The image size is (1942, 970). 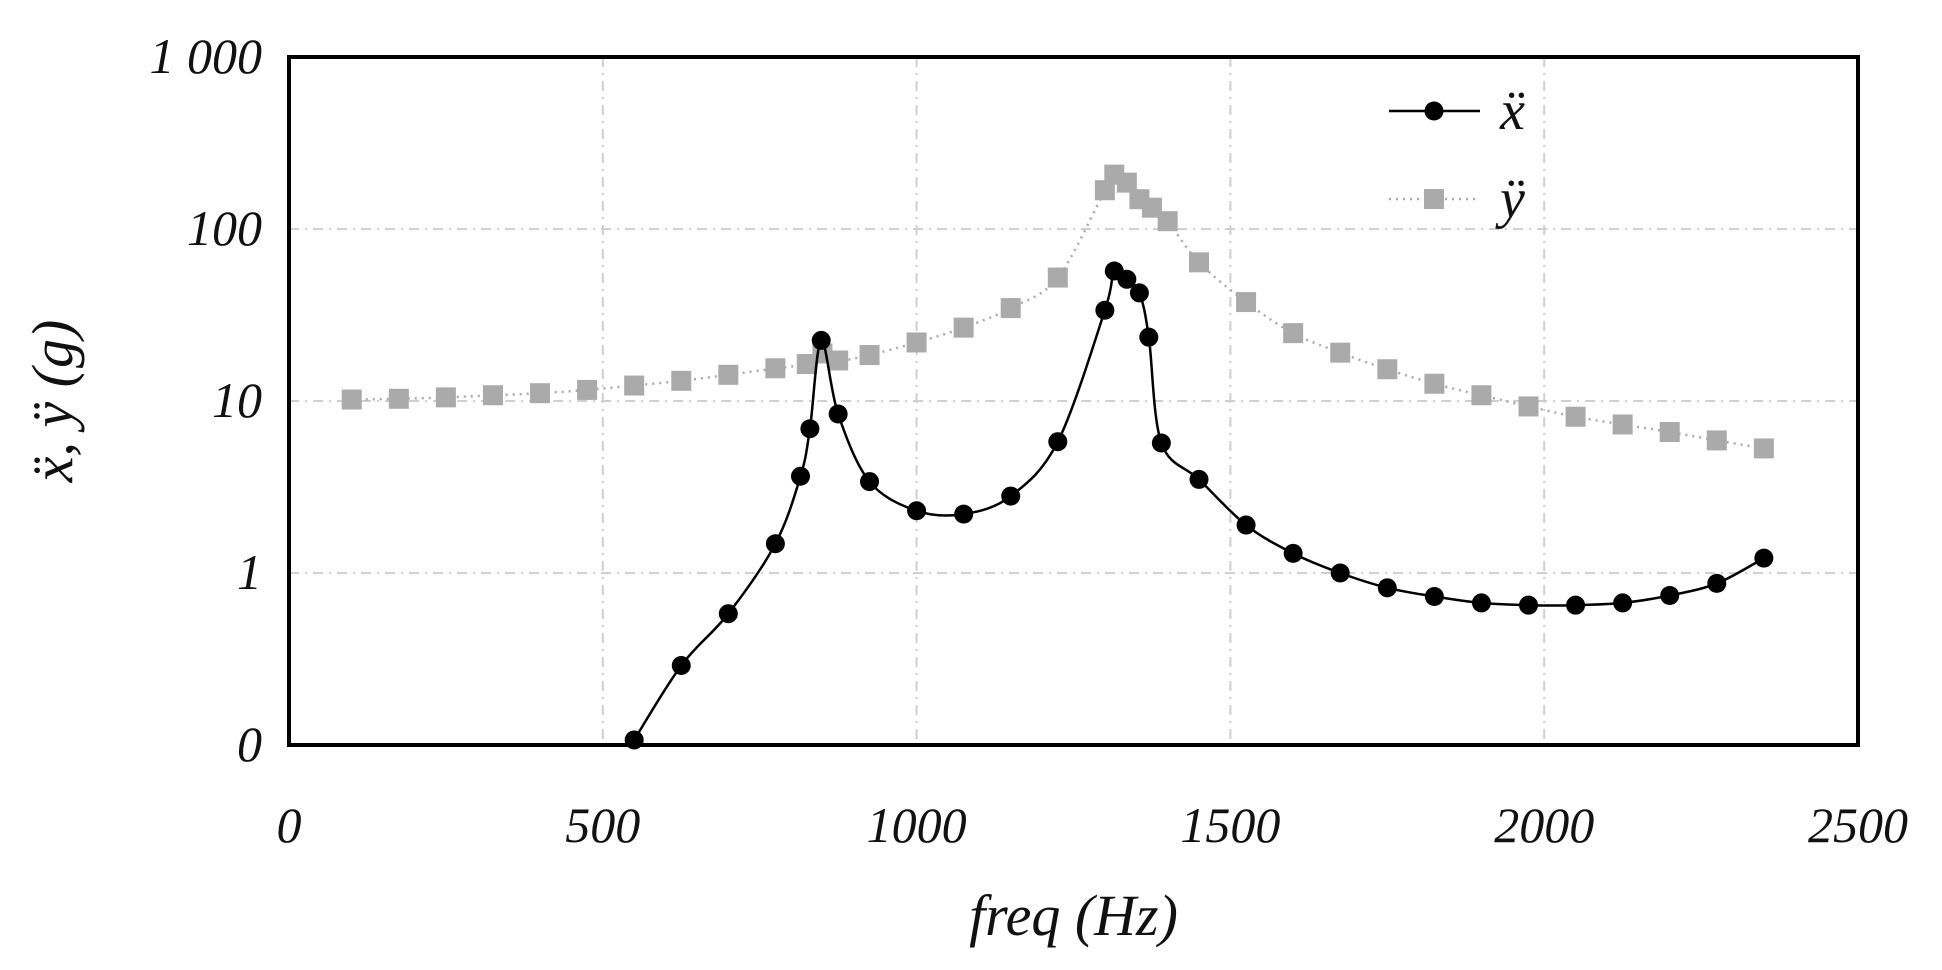 I want to click on y-axis-title: ẍ, ÿ (g), so click(x=52, y=402).